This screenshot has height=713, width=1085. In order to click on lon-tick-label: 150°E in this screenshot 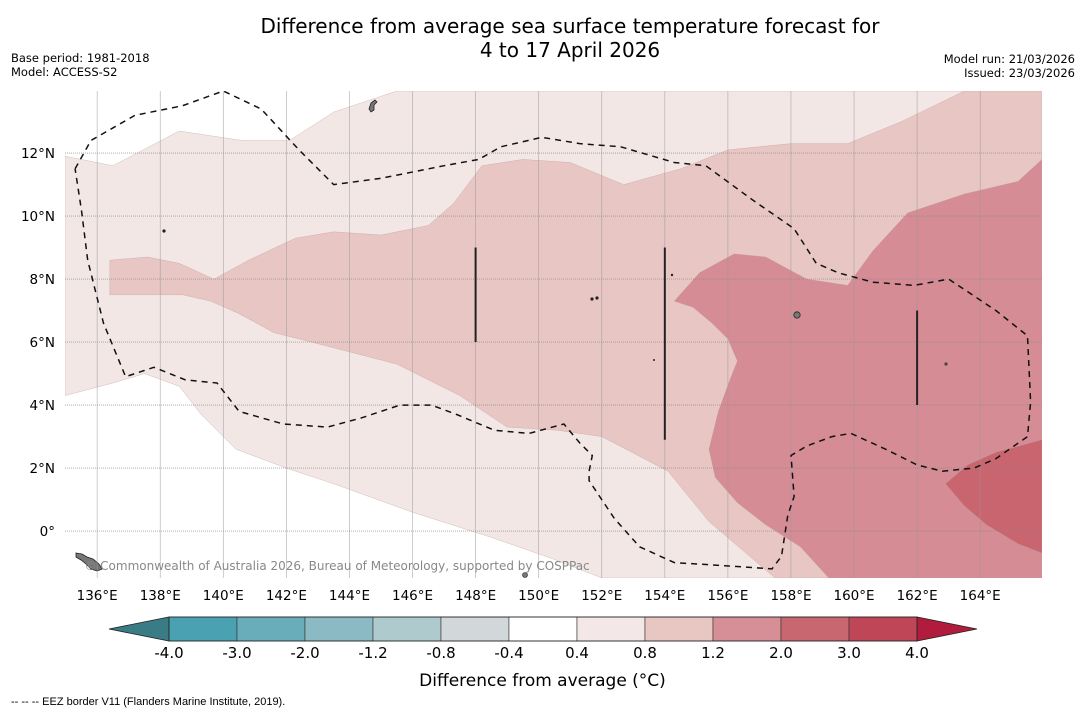, I will do `click(538, 596)`.